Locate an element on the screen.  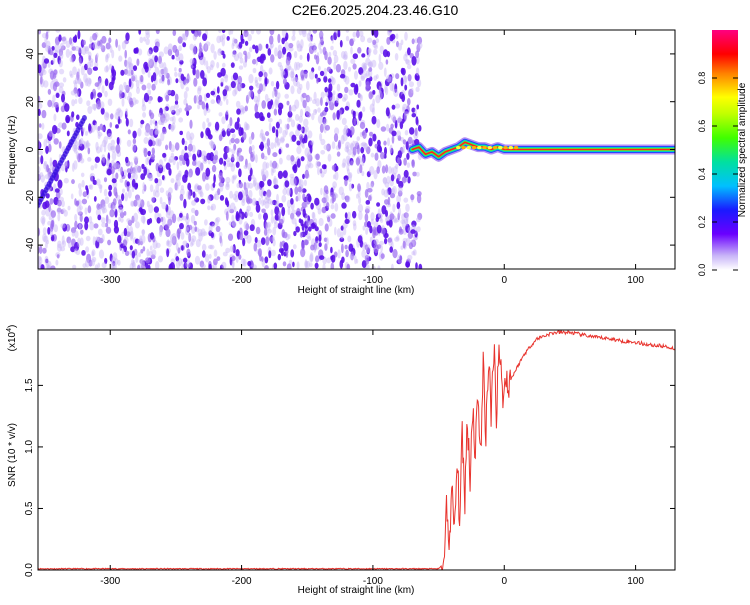
snr-scale-exponent: 4 is located at coordinates (9, 330).